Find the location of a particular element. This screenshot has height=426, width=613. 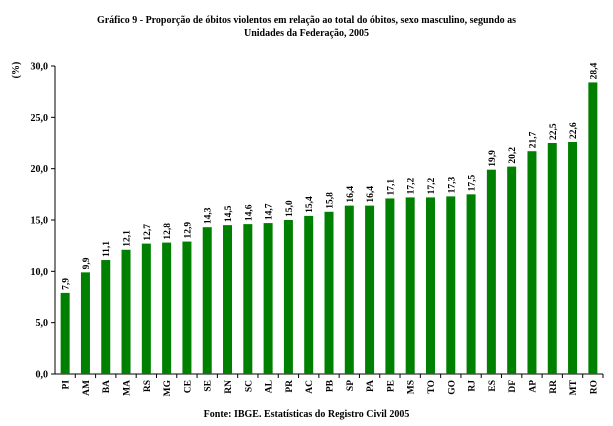

bar-al is located at coordinates (268, 298).